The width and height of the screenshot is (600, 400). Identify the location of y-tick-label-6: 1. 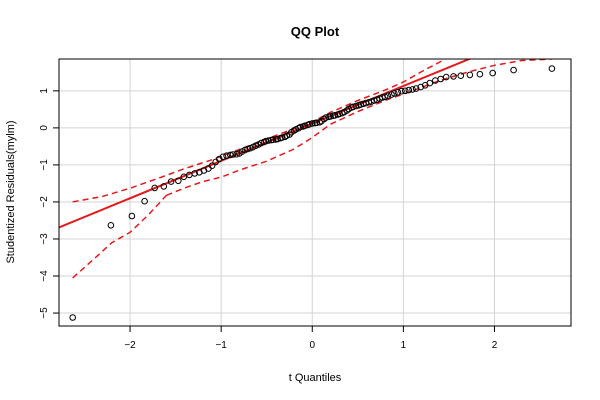
(44, 91).